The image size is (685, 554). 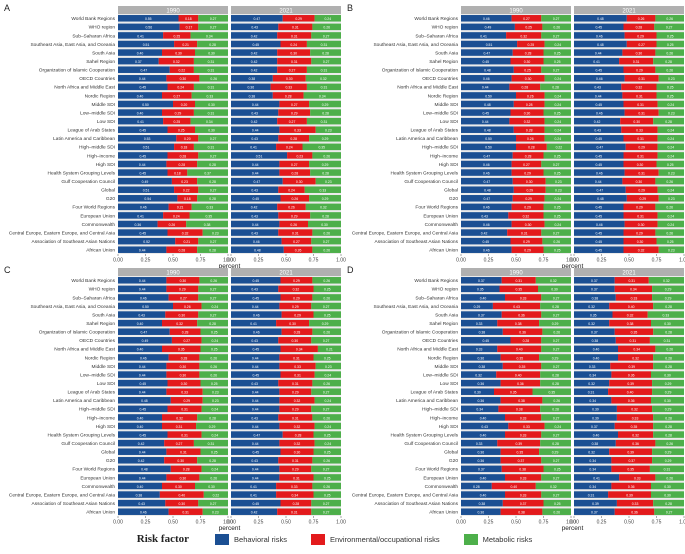 I want to click on bar-value-label-D-2021-8-1: 0.34, so click(x=636, y=350).